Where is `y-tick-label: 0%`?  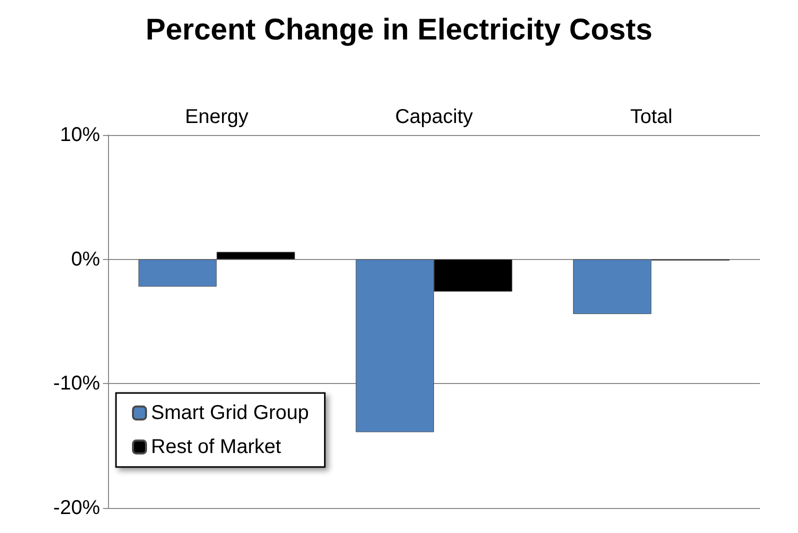
y-tick-label: 0% is located at coordinates (85, 259).